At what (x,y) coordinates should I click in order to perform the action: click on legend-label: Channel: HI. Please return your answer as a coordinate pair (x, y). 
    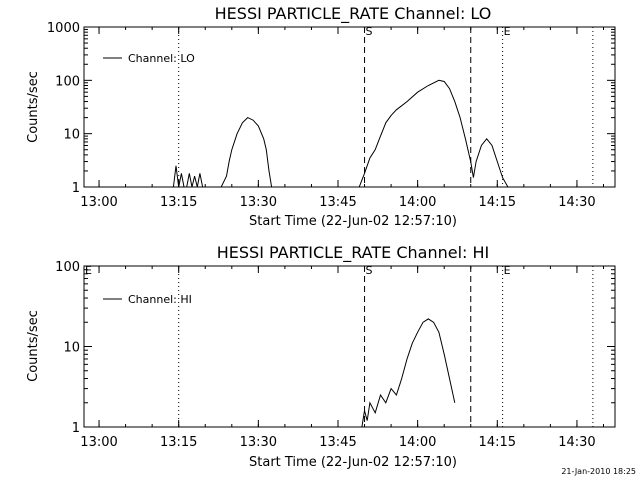
    Looking at the image, I should click on (160, 299).